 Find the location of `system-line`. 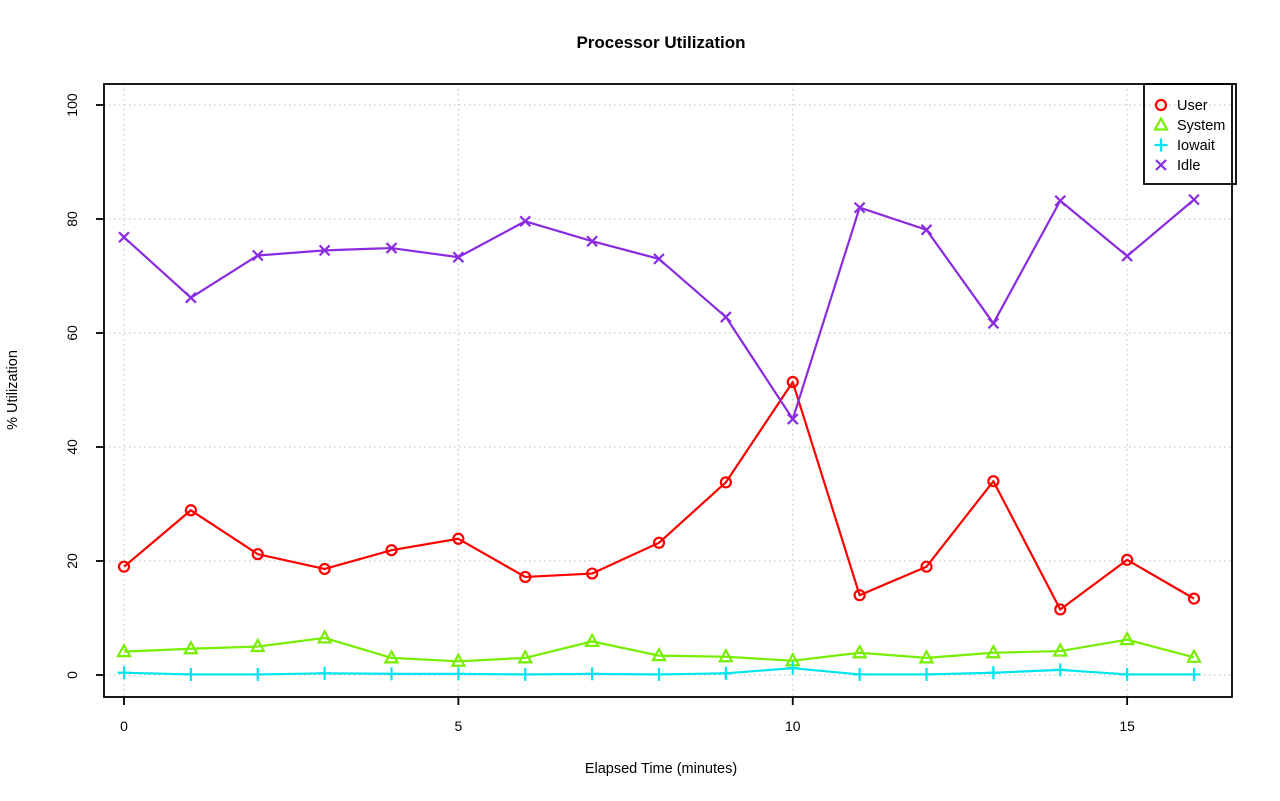

system-line is located at coordinates (659, 649).